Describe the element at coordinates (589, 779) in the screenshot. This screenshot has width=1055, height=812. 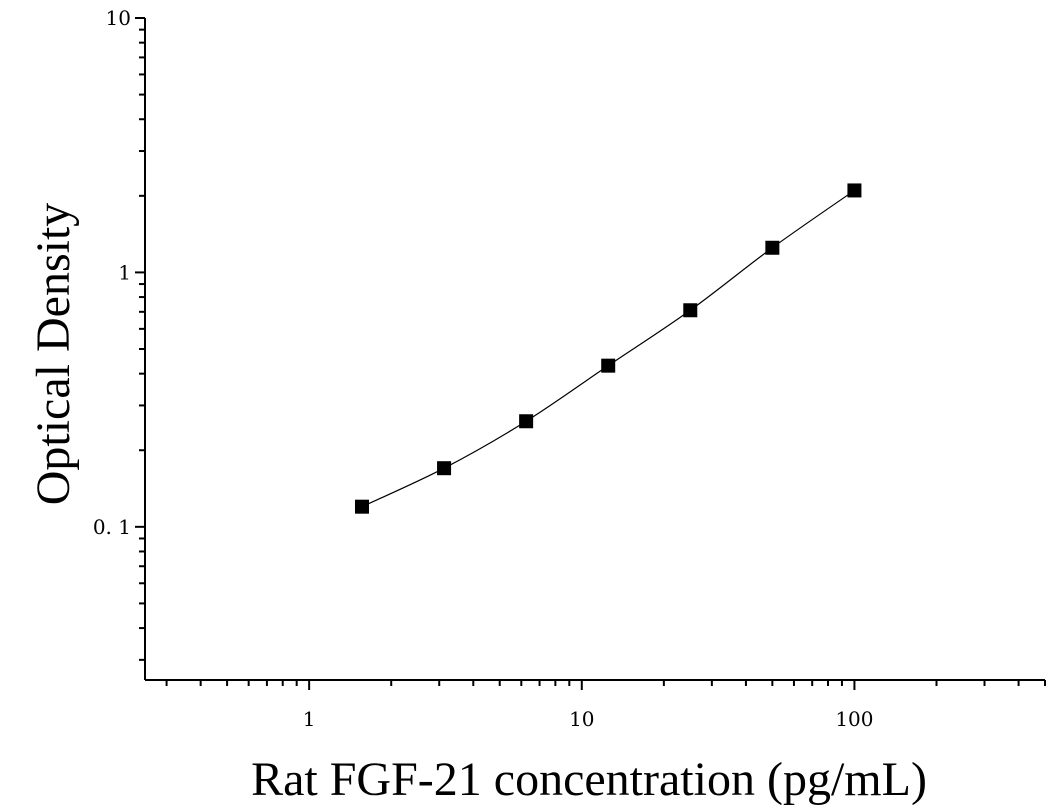
I see `x-axis-title: Rat FGF-21 concentration (pg/mL)` at that location.